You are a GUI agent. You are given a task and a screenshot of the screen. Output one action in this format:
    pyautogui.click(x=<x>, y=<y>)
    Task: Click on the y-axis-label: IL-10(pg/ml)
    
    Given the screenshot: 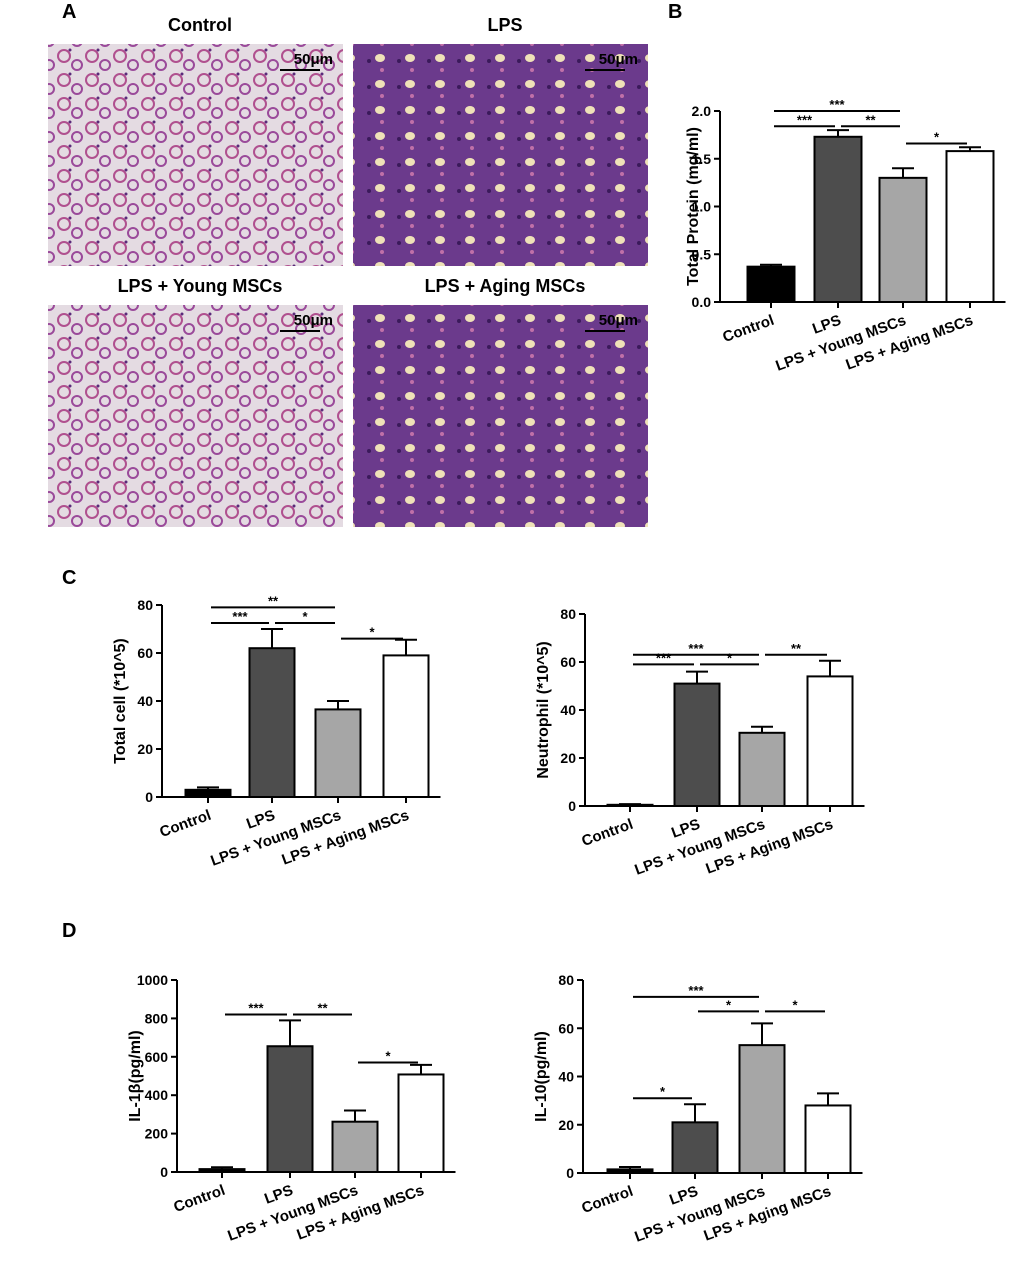 What is the action you would take?
    pyautogui.click(x=541, y=1076)
    